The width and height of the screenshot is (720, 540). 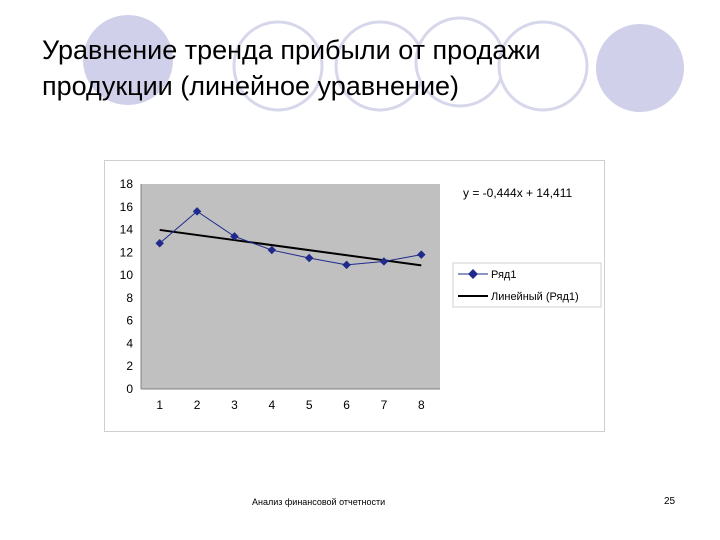 What do you see at coordinates (384, 405) in the screenshot?
I see `x-tick-label: 7` at bounding box center [384, 405].